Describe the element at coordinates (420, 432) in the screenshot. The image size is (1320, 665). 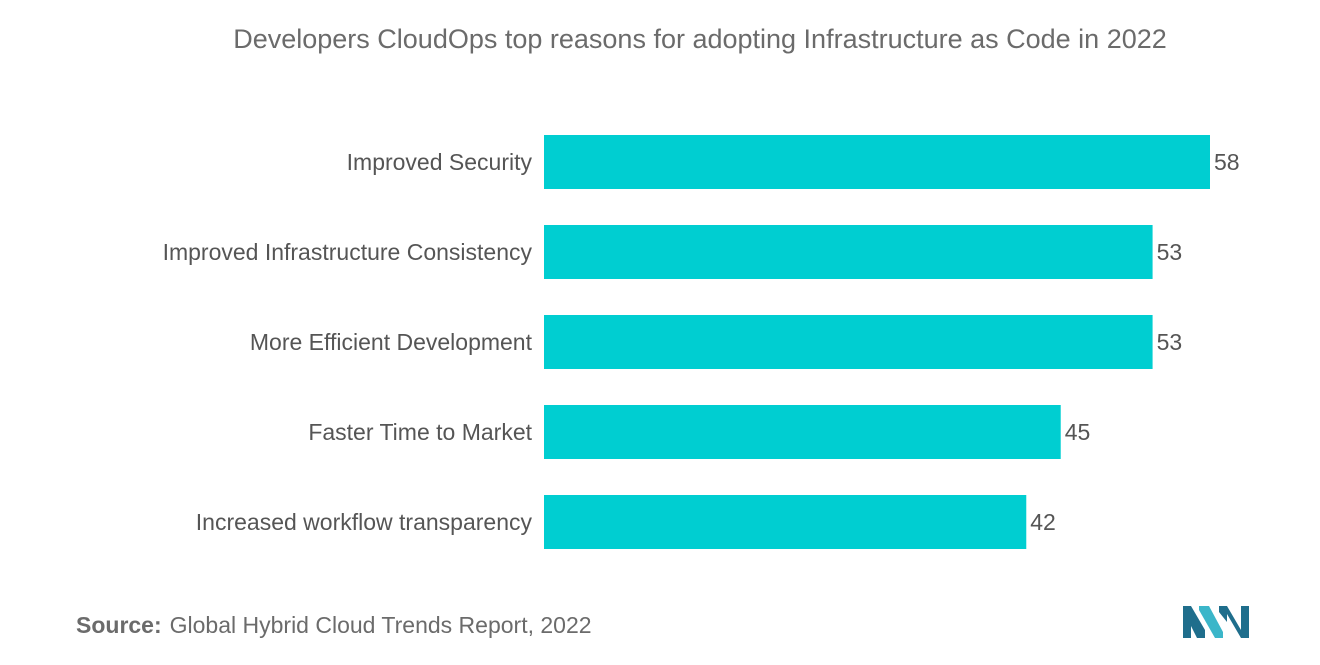
I see `category-label-3: Faster Time to Market` at that location.